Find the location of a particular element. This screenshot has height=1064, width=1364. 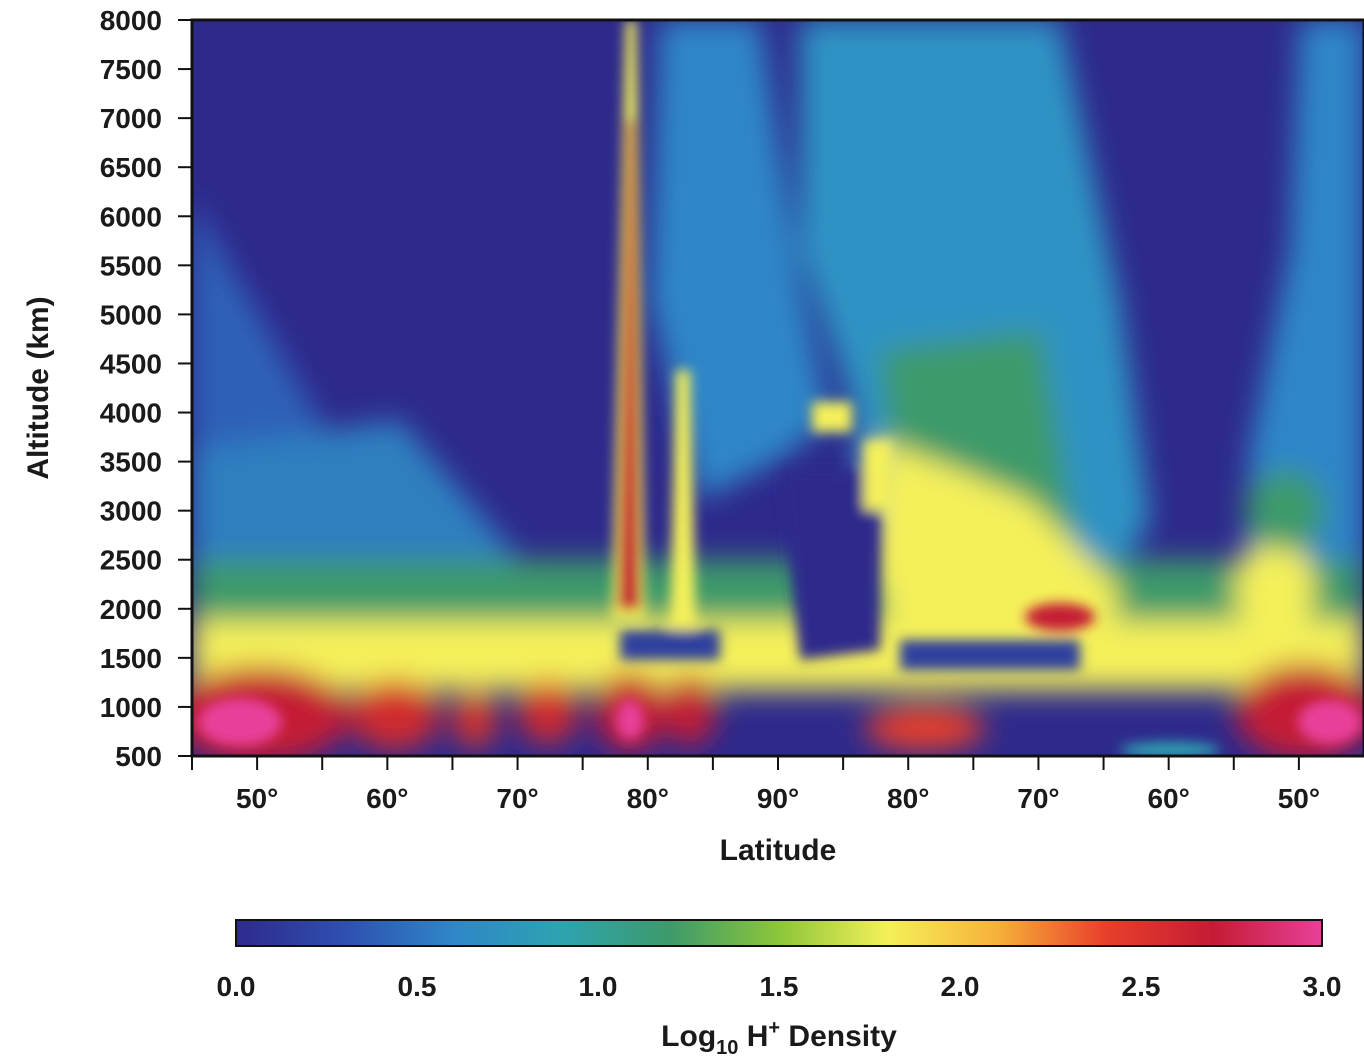

colorbar-tick-label: 0.0 is located at coordinates (236, 986).